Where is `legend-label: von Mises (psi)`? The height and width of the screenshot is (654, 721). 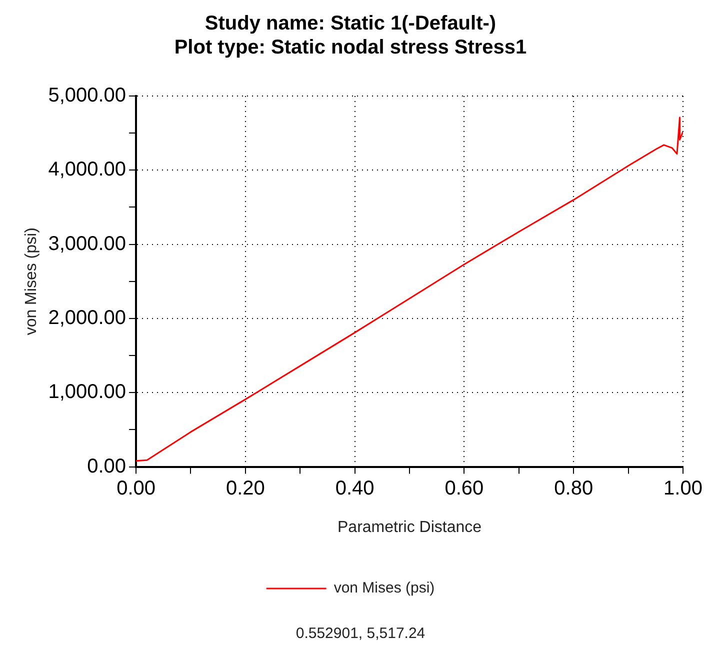
legend-label: von Mises (psi) is located at coordinates (384, 588).